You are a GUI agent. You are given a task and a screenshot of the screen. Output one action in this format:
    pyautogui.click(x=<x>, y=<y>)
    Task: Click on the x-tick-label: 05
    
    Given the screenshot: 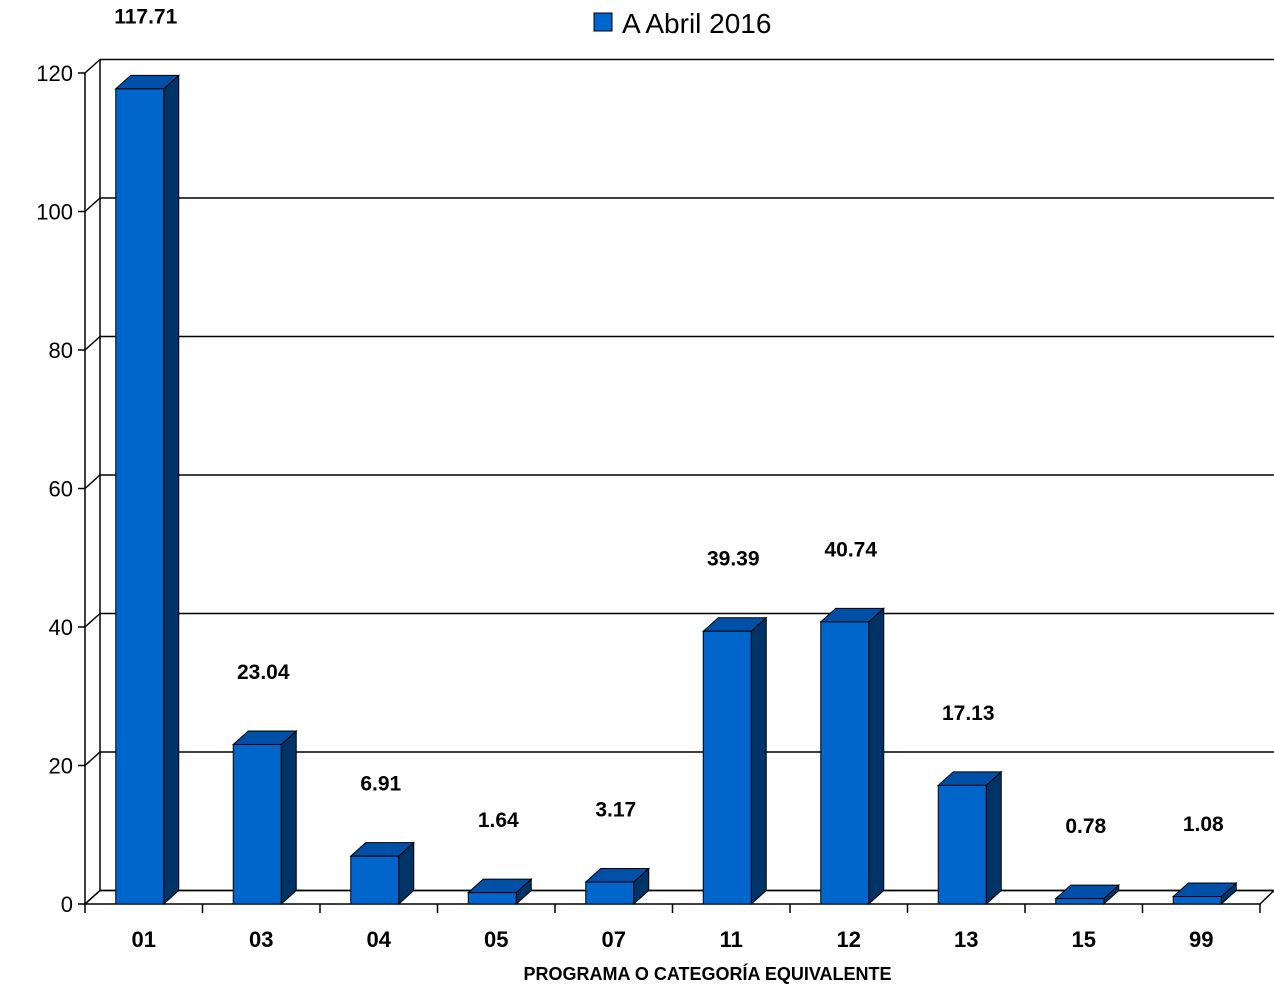 What is the action you would take?
    pyautogui.click(x=496, y=939)
    